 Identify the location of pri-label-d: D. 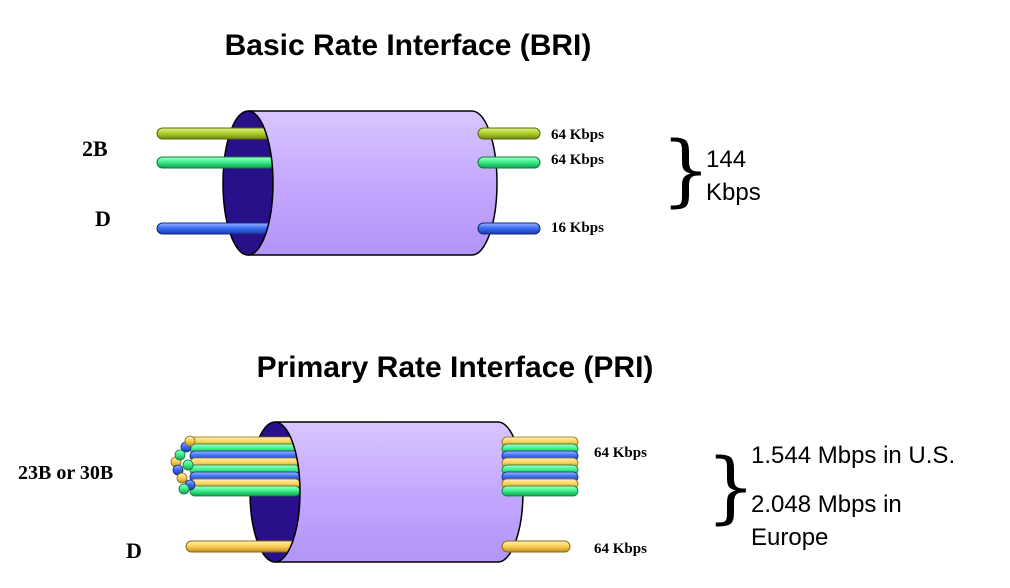
(134, 550).